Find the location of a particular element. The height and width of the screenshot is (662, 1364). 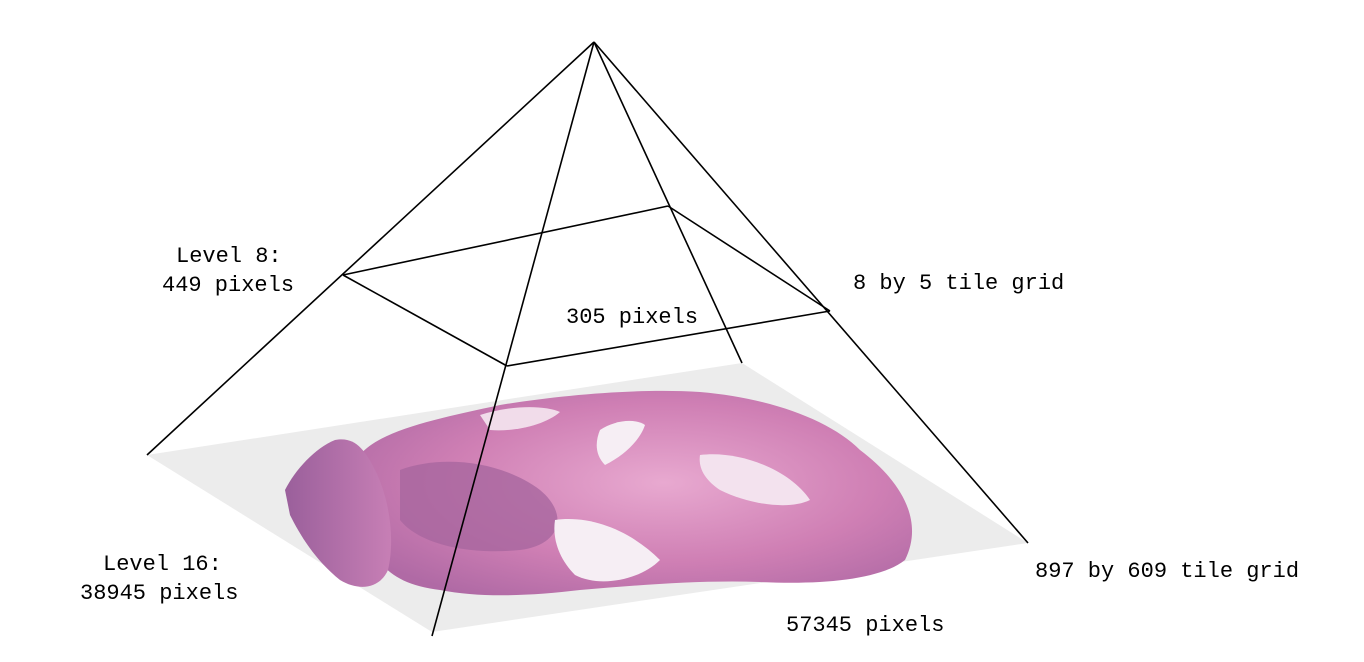

tissue-gap-upper is located at coordinates (620, 442).